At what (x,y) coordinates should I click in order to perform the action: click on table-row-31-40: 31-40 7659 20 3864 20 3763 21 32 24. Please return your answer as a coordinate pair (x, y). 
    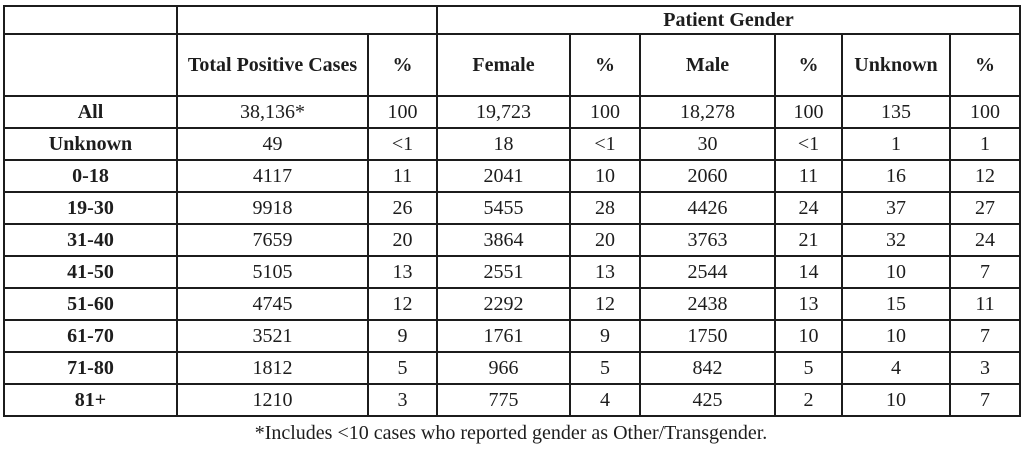
    Looking at the image, I should click on (512, 240).